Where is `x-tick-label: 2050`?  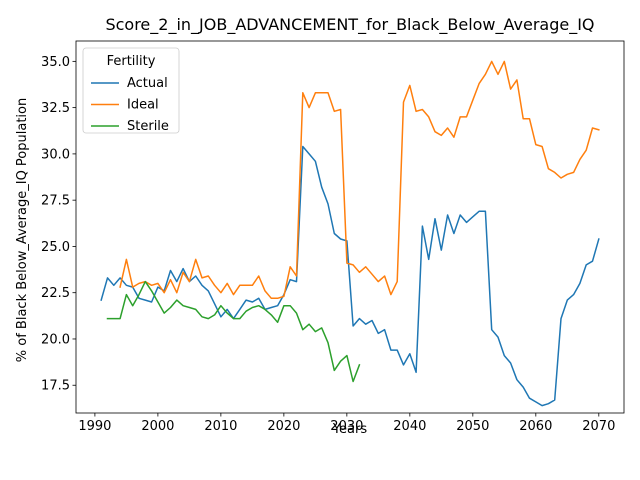
x-tick-label: 2050 is located at coordinates (472, 426).